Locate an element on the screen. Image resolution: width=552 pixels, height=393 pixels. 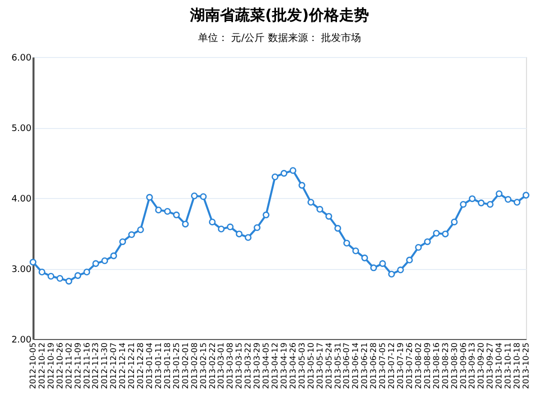
x-tick-label: 2013-02-08 is located at coordinates (194, 365).